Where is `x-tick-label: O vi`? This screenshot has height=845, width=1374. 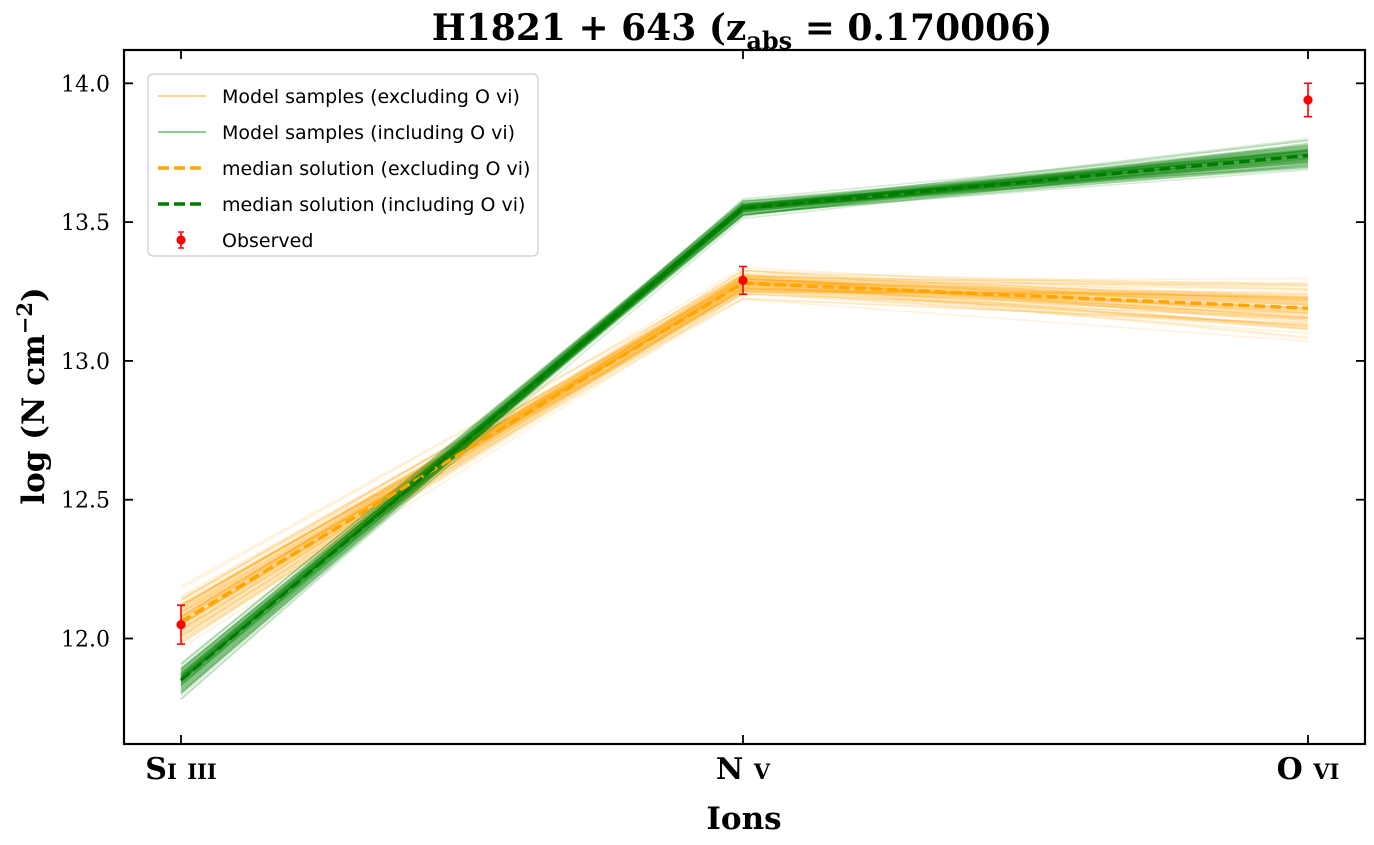 x-tick-label: O vi is located at coordinates (1308, 769).